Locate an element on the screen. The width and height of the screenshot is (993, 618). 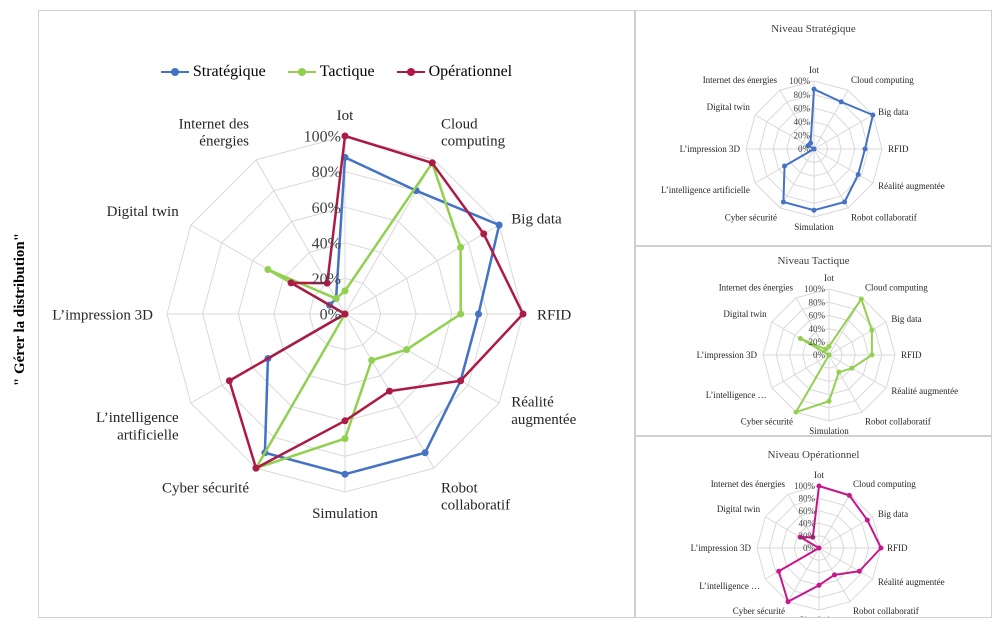
category-label-line: Cloud computing is located at coordinates (884, 484).